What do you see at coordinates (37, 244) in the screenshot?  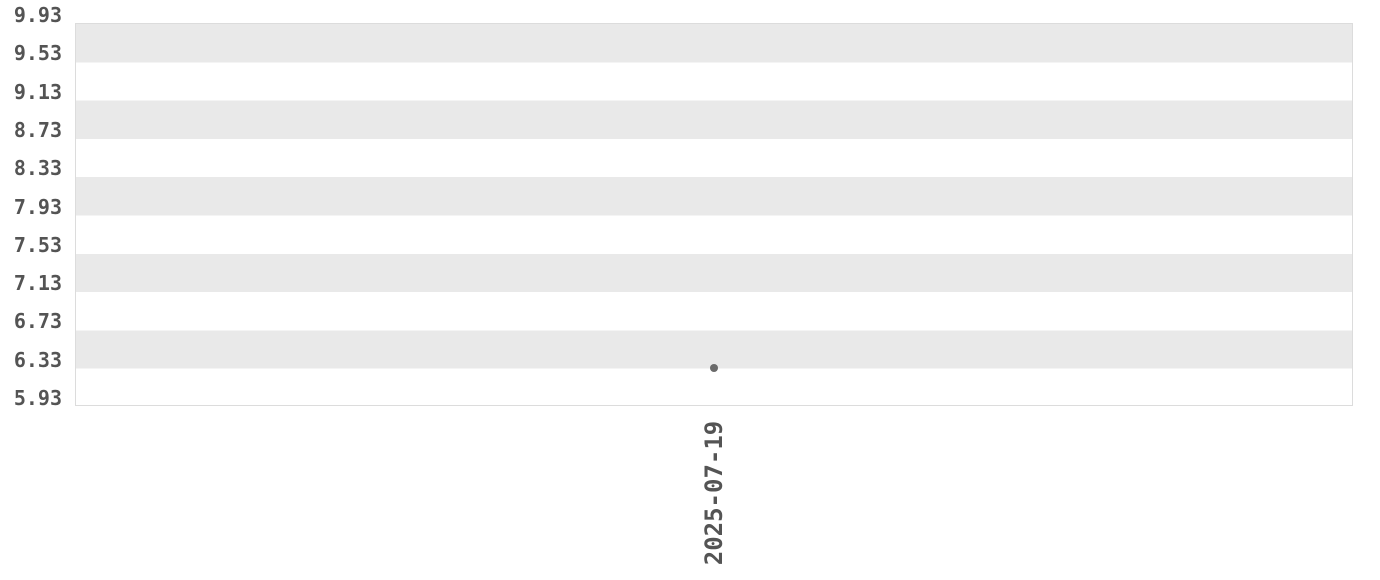 I see `y-tick-label: 7.53` at bounding box center [37, 244].